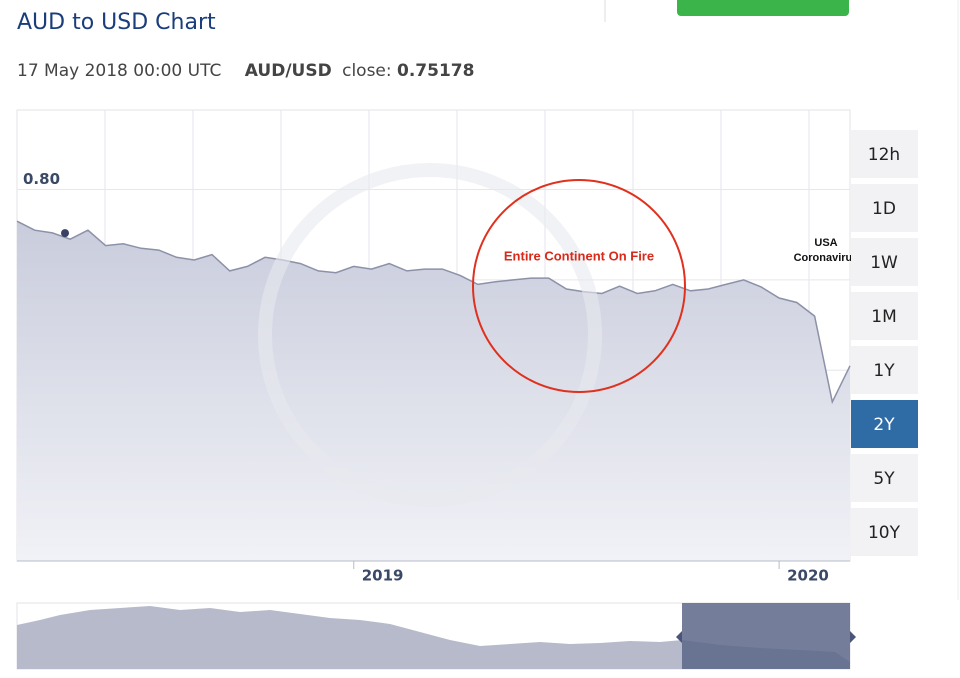  What do you see at coordinates (41, 179) in the screenshot?
I see `y-tick-label: 0.80` at bounding box center [41, 179].